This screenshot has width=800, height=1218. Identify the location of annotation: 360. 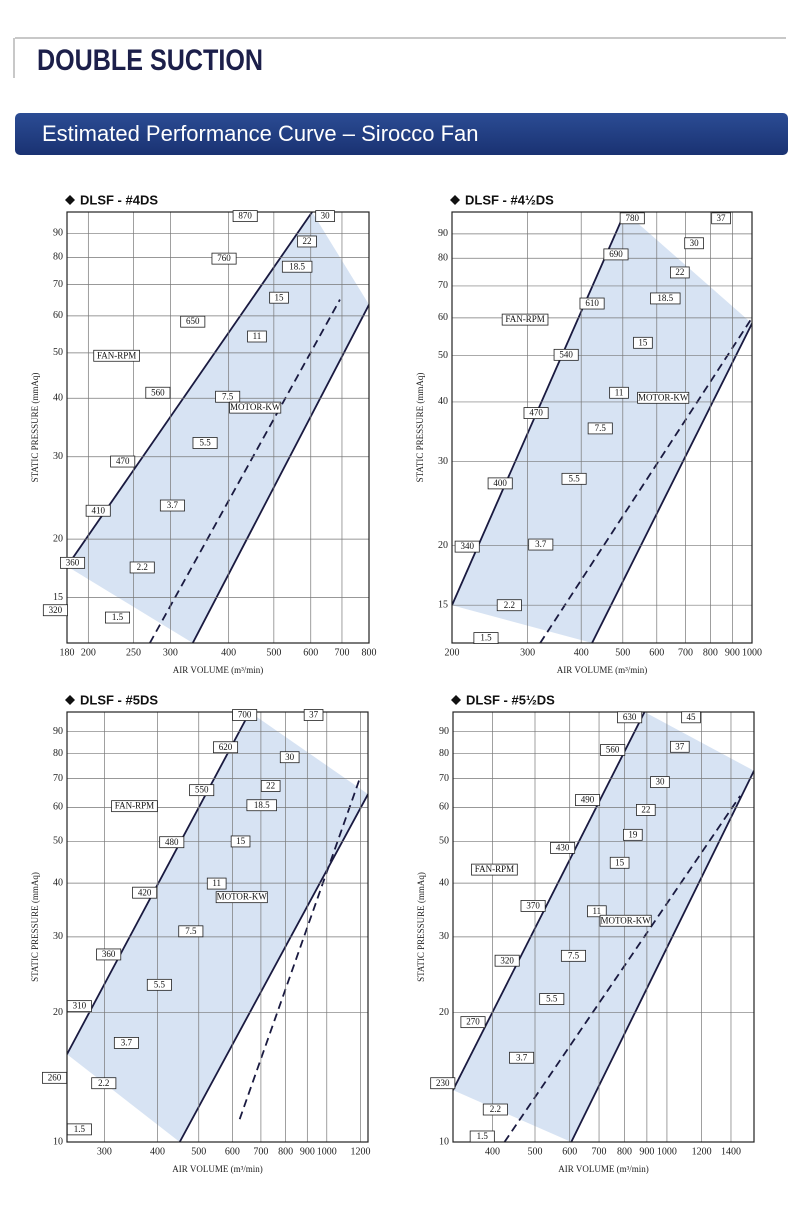
(73, 562).